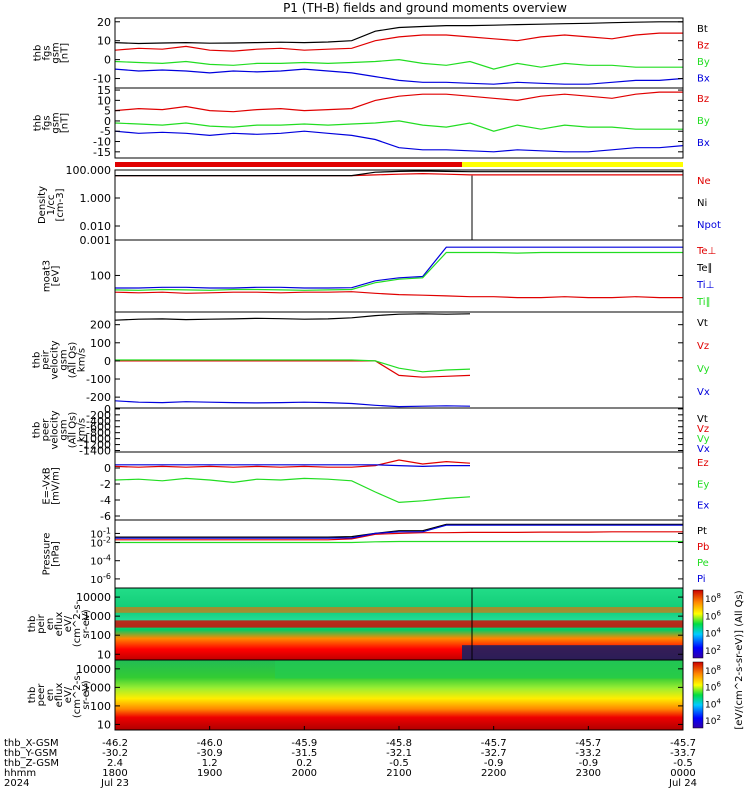 The image size is (750, 804). Describe the element at coordinates (572, 652) in the screenshot. I see `spectrogram-noise` at that location.